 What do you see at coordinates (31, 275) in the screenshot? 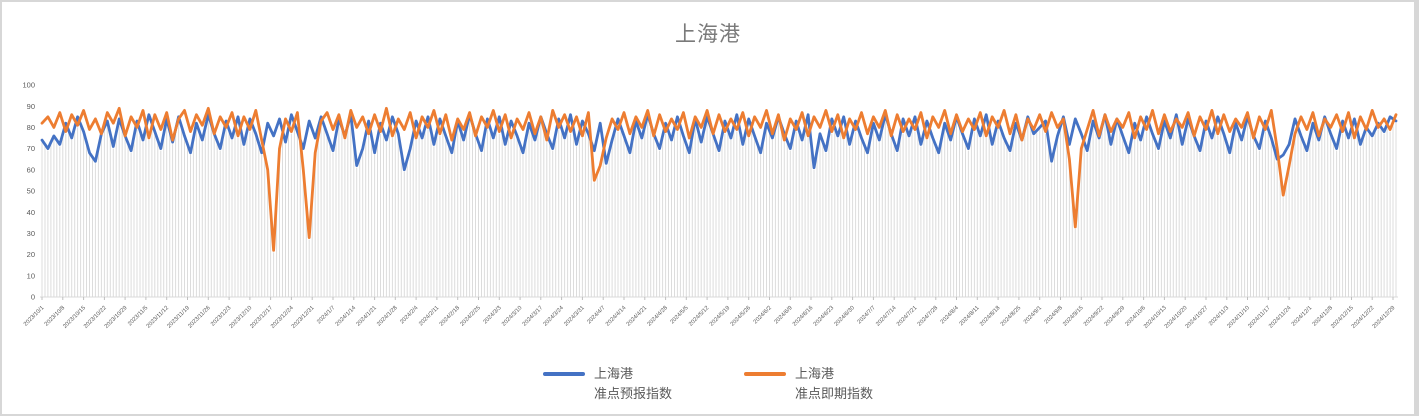
I see `svg-text: 10` at bounding box center [31, 275].